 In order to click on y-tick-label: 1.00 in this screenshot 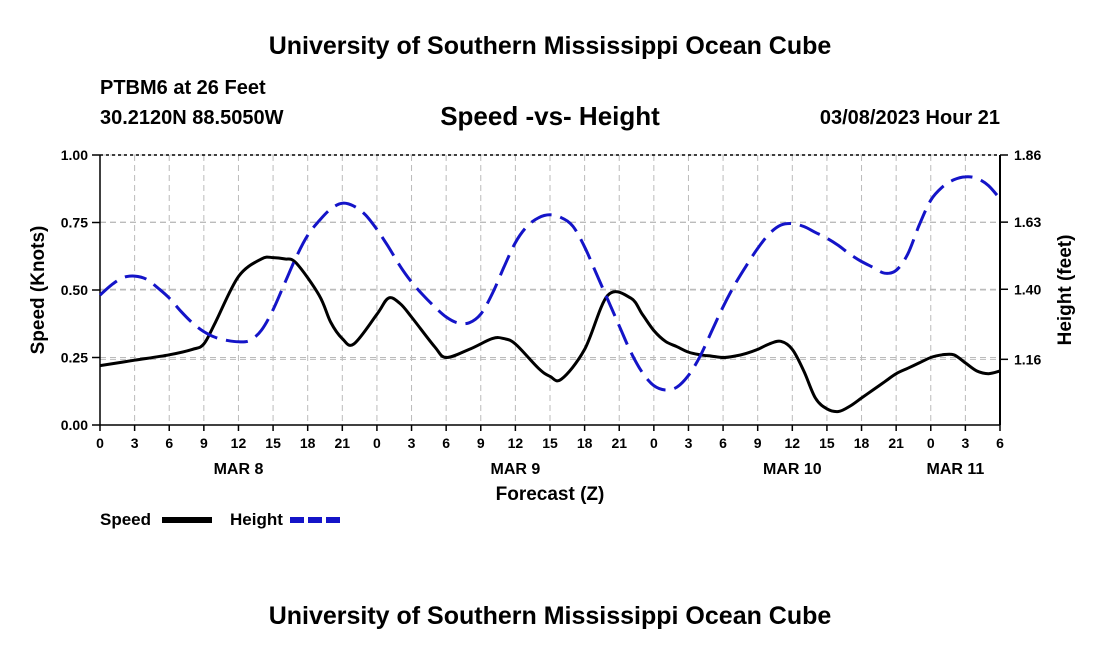, I will do `click(74, 155)`.